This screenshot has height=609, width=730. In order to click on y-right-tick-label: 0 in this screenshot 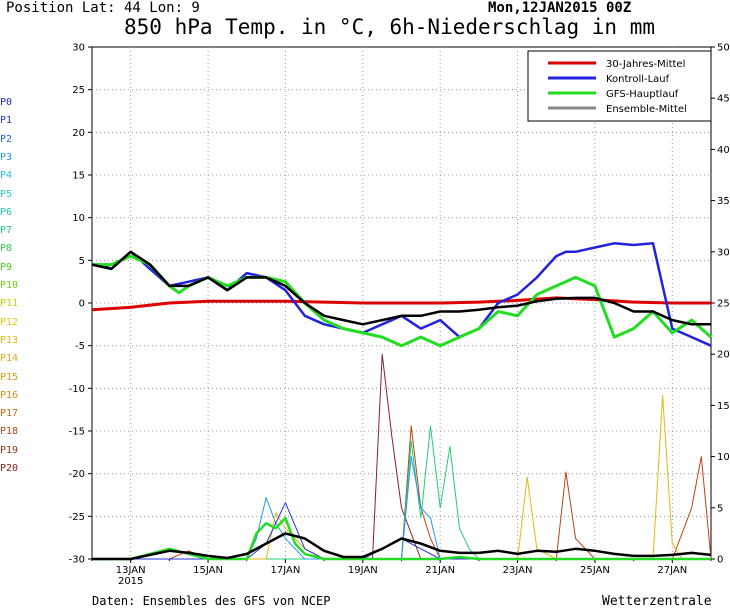, I will do `click(720, 560)`.